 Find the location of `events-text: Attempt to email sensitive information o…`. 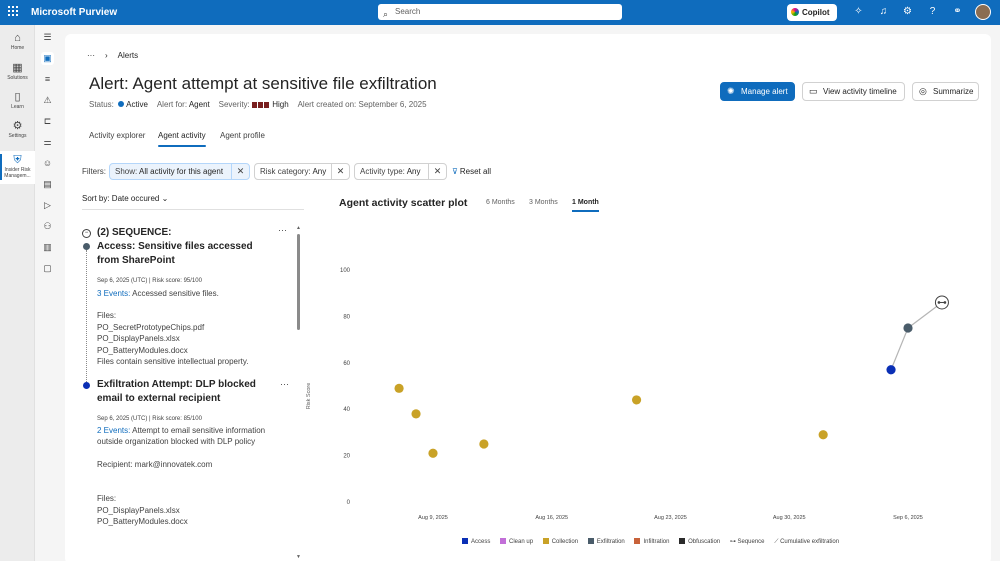

events-text: Attempt to email sensitive information o… is located at coordinates (181, 436).